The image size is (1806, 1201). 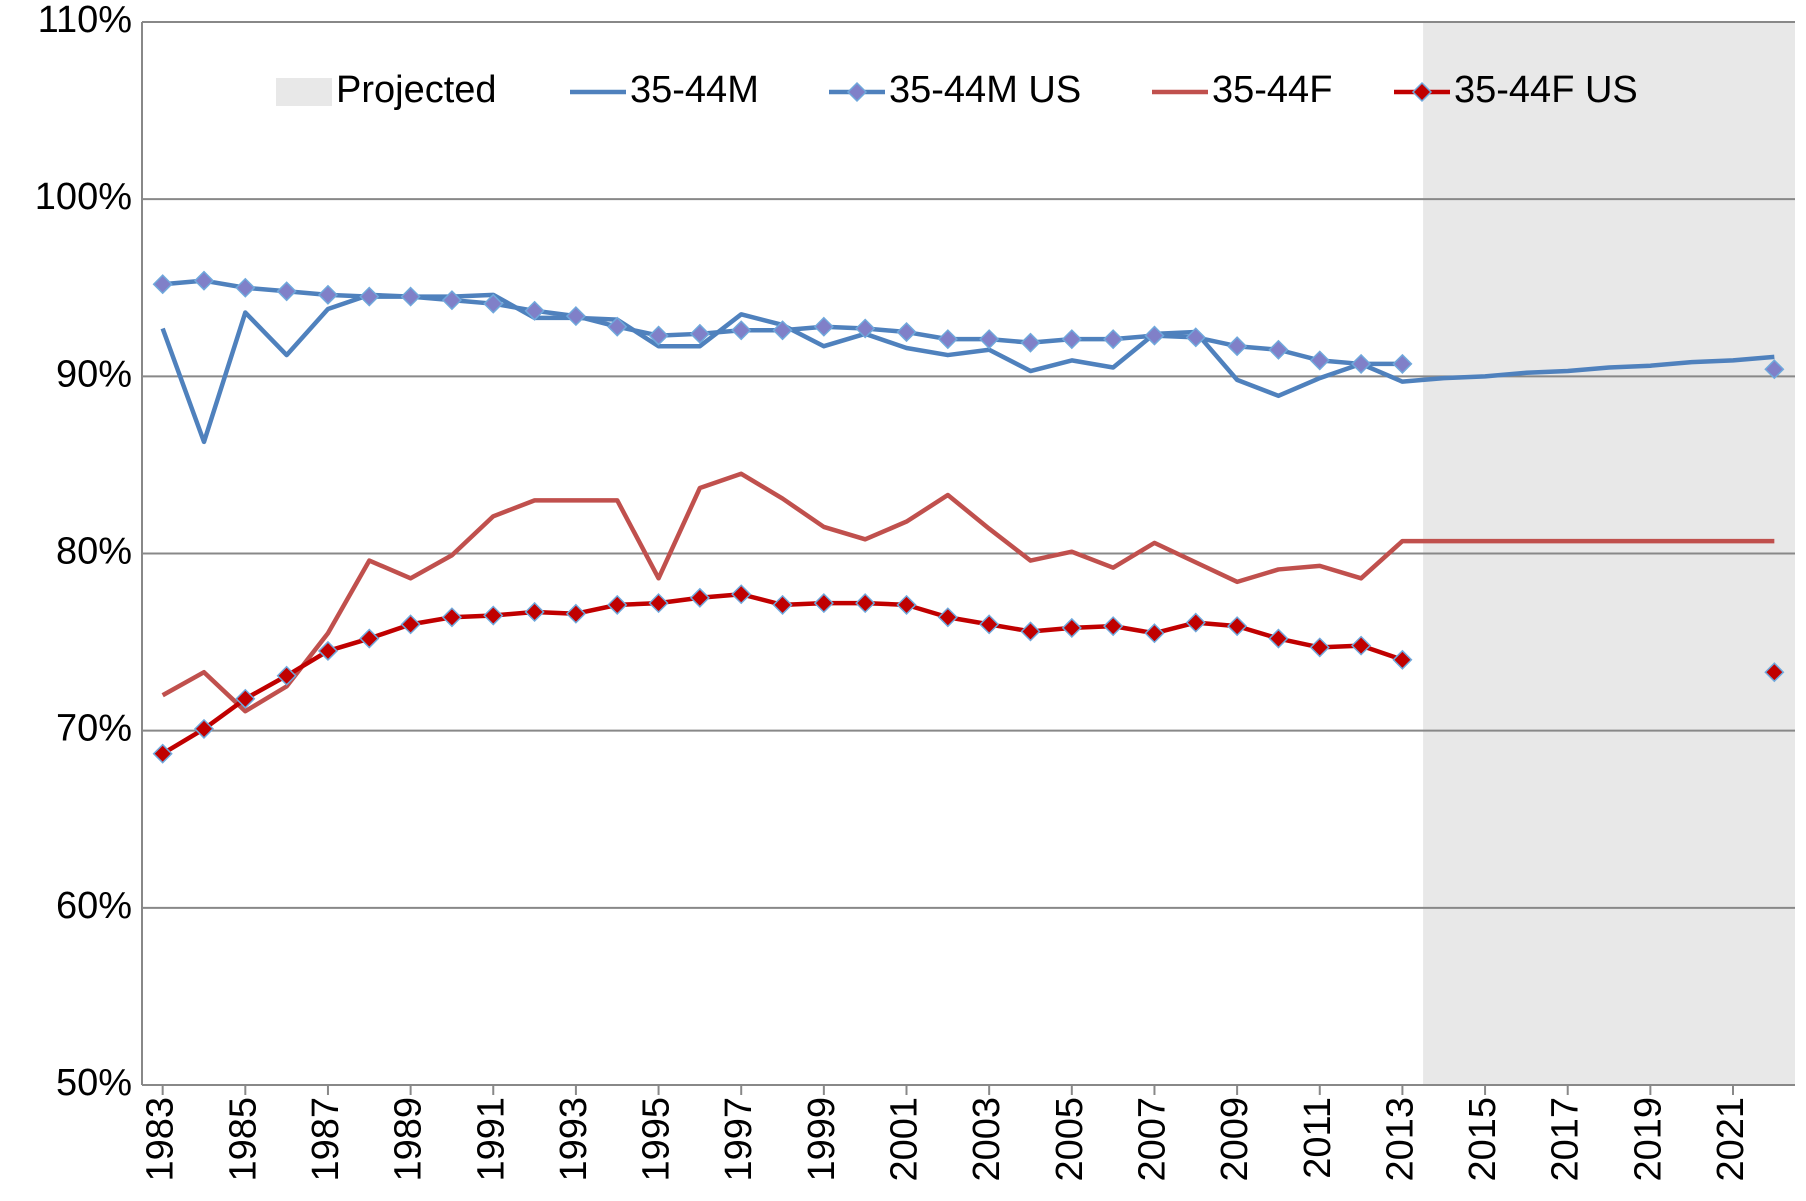 What do you see at coordinates (822, 1139) in the screenshot?
I see `x-tick-label: 1999` at bounding box center [822, 1139].